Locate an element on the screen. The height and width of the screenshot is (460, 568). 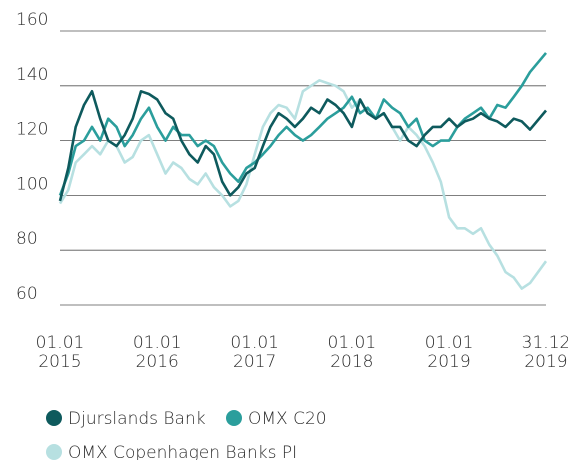
x-tick-label: 01.01 2015 is located at coordinates (60, 352).